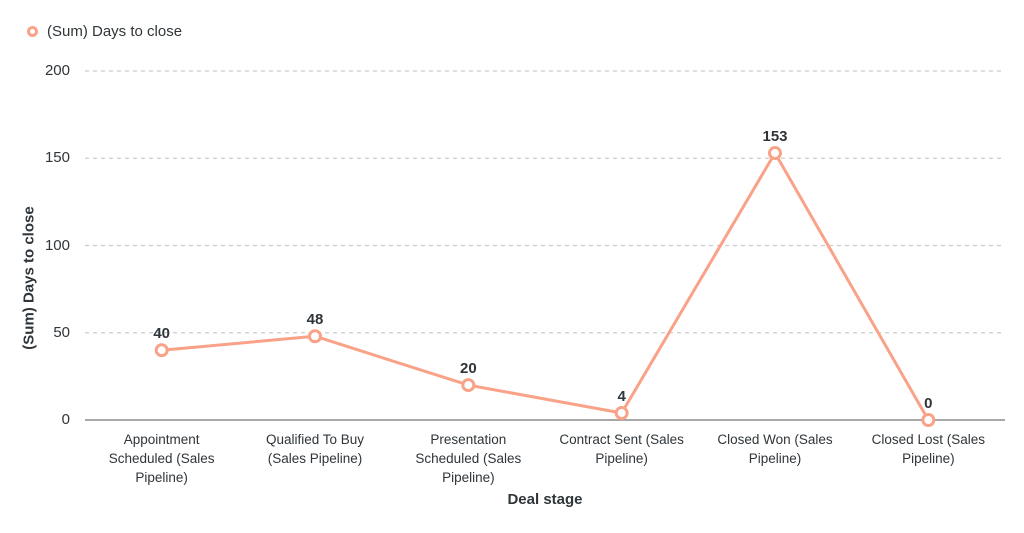  What do you see at coordinates (57, 158) in the screenshot?
I see `y-axis-tick-label: 150` at bounding box center [57, 158].